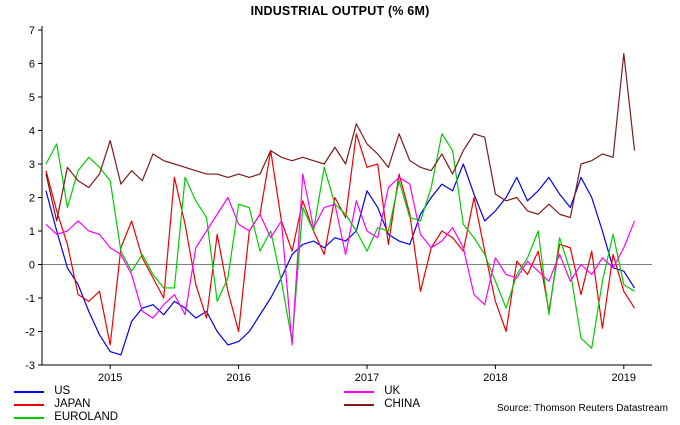 The width and height of the screenshot is (680, 425). I want to click on legend-column-right: UK CHINA, so click(382, 398).